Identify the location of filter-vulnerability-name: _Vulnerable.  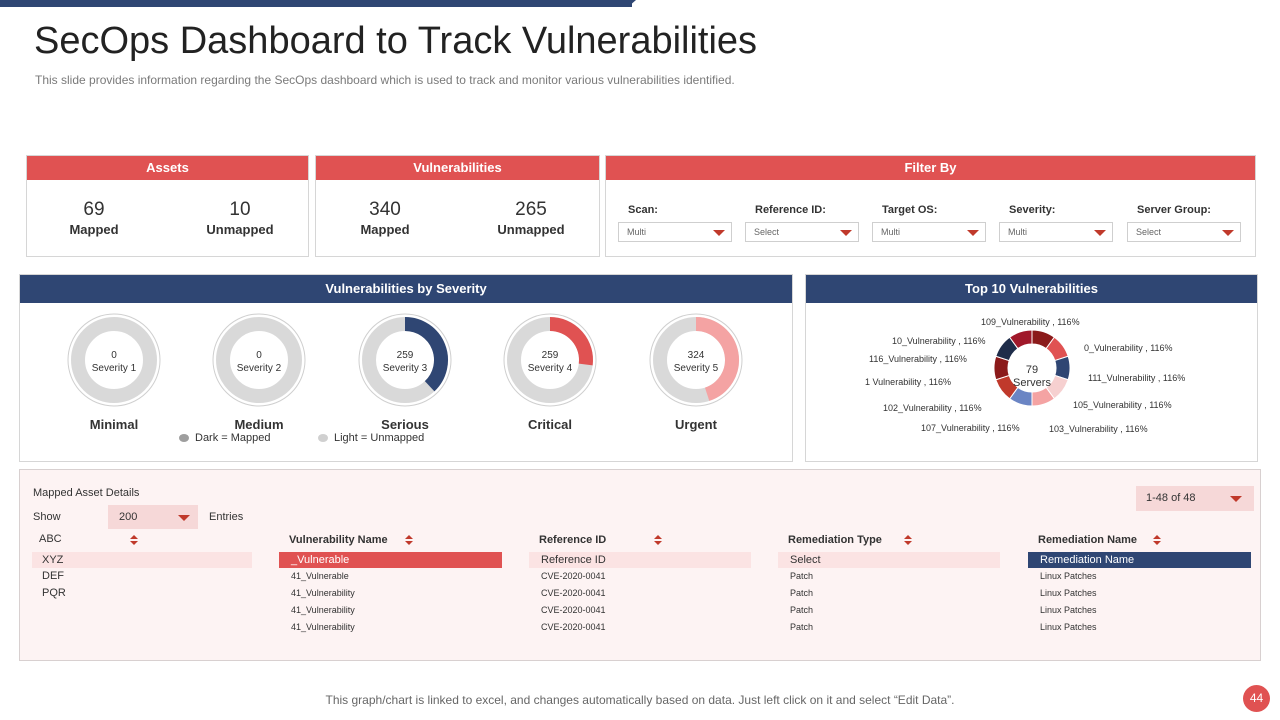
(390, 560).